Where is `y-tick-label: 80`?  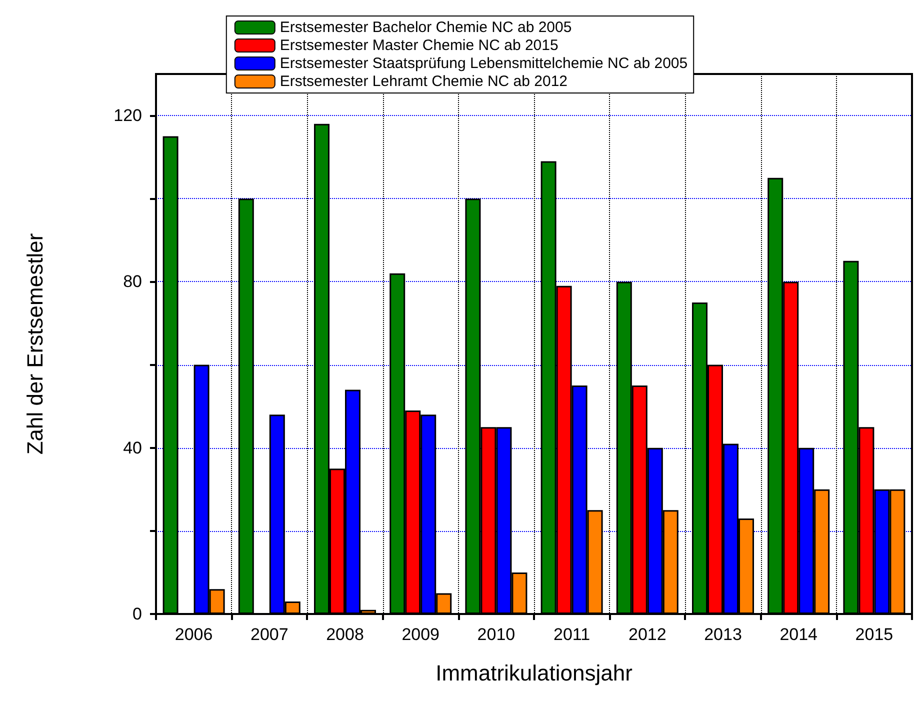 y-tick-label: 80 is located at coordinates (132, 282).